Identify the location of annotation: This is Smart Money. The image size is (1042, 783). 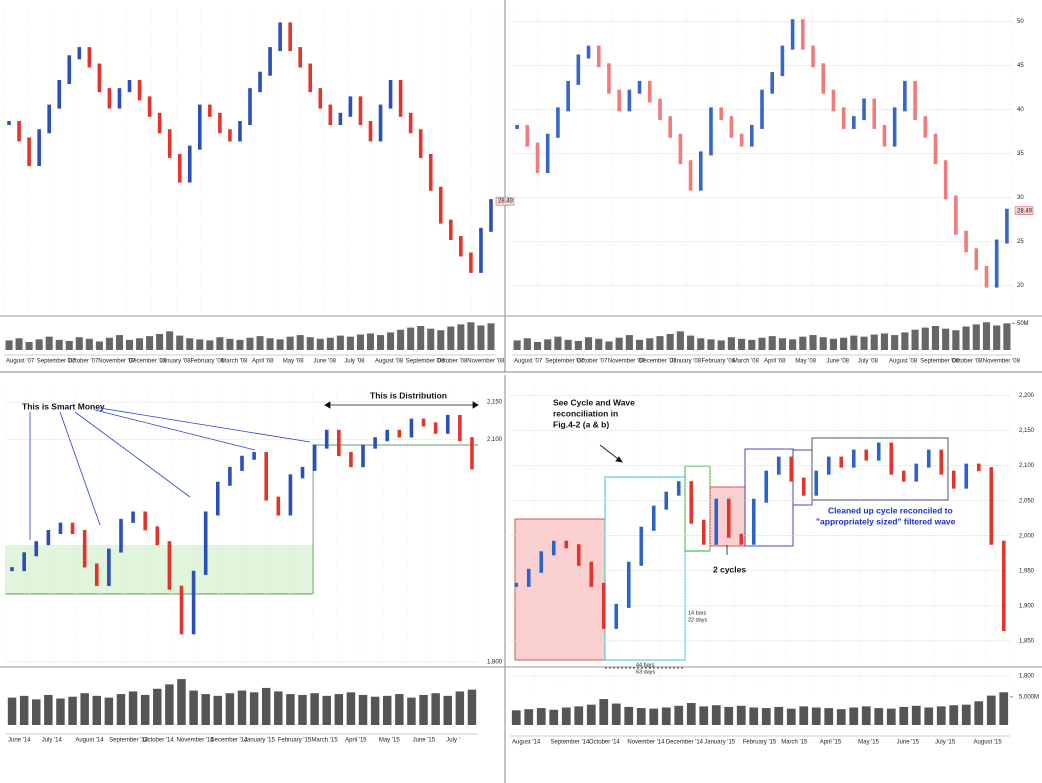
(63, 406).